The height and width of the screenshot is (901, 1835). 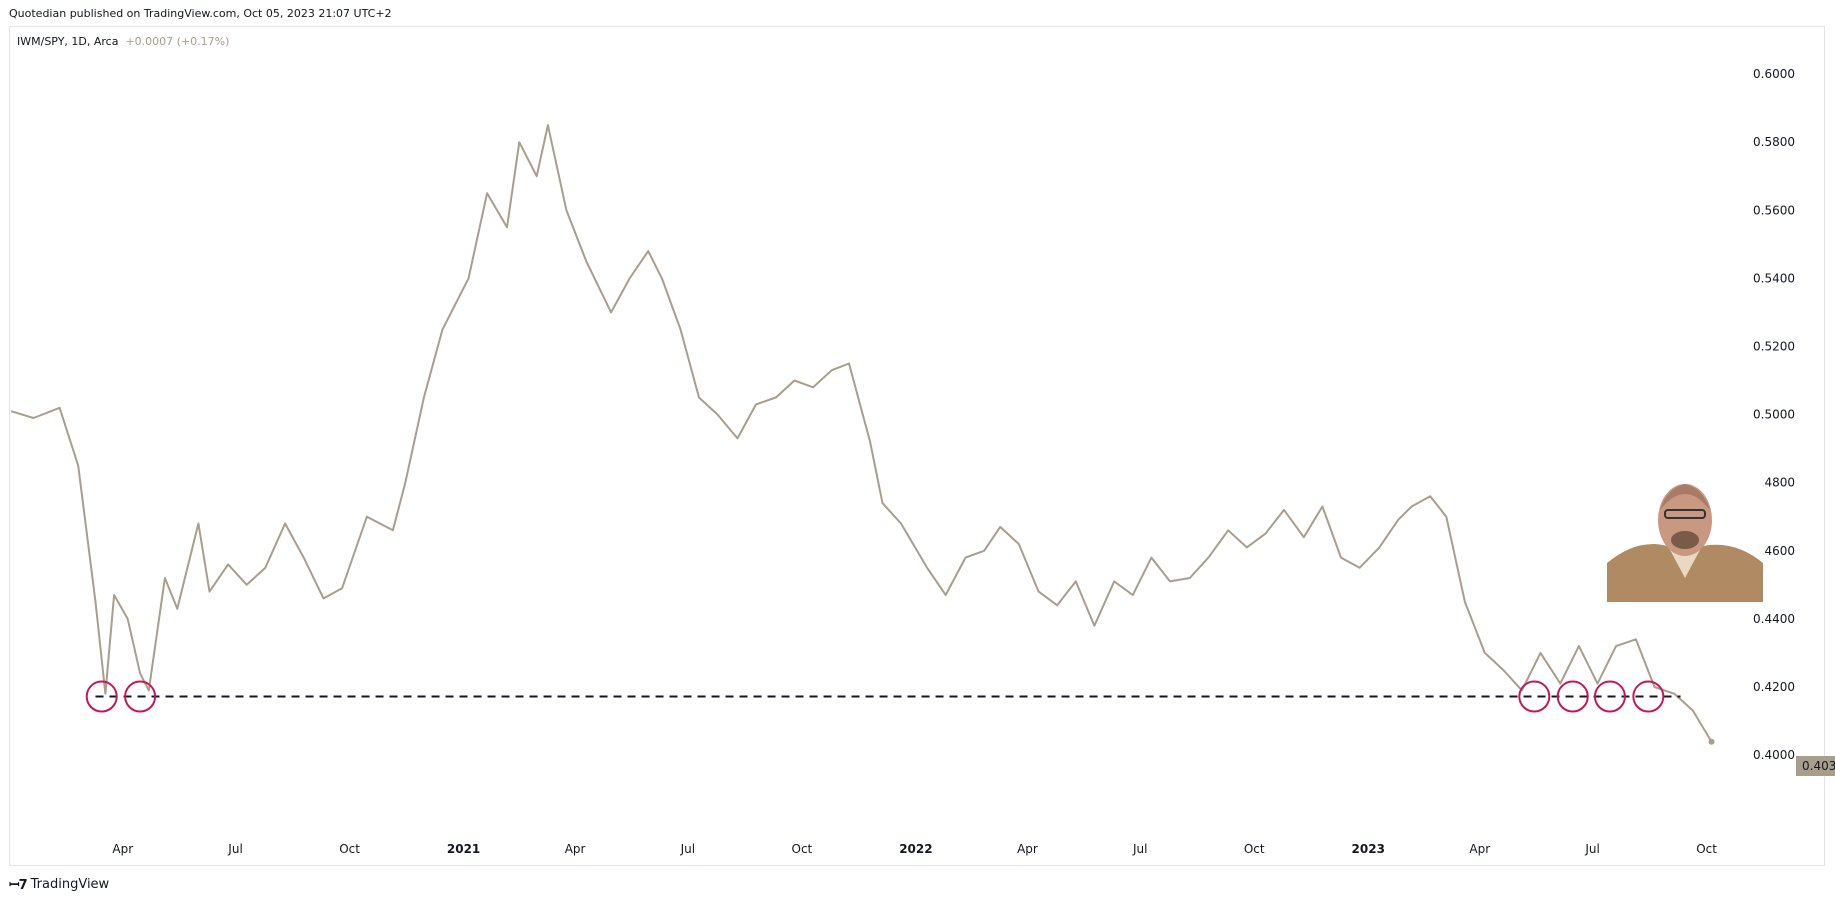 I want to click on footer: ꟷ7 TradingView, so click(x=59, y=884).